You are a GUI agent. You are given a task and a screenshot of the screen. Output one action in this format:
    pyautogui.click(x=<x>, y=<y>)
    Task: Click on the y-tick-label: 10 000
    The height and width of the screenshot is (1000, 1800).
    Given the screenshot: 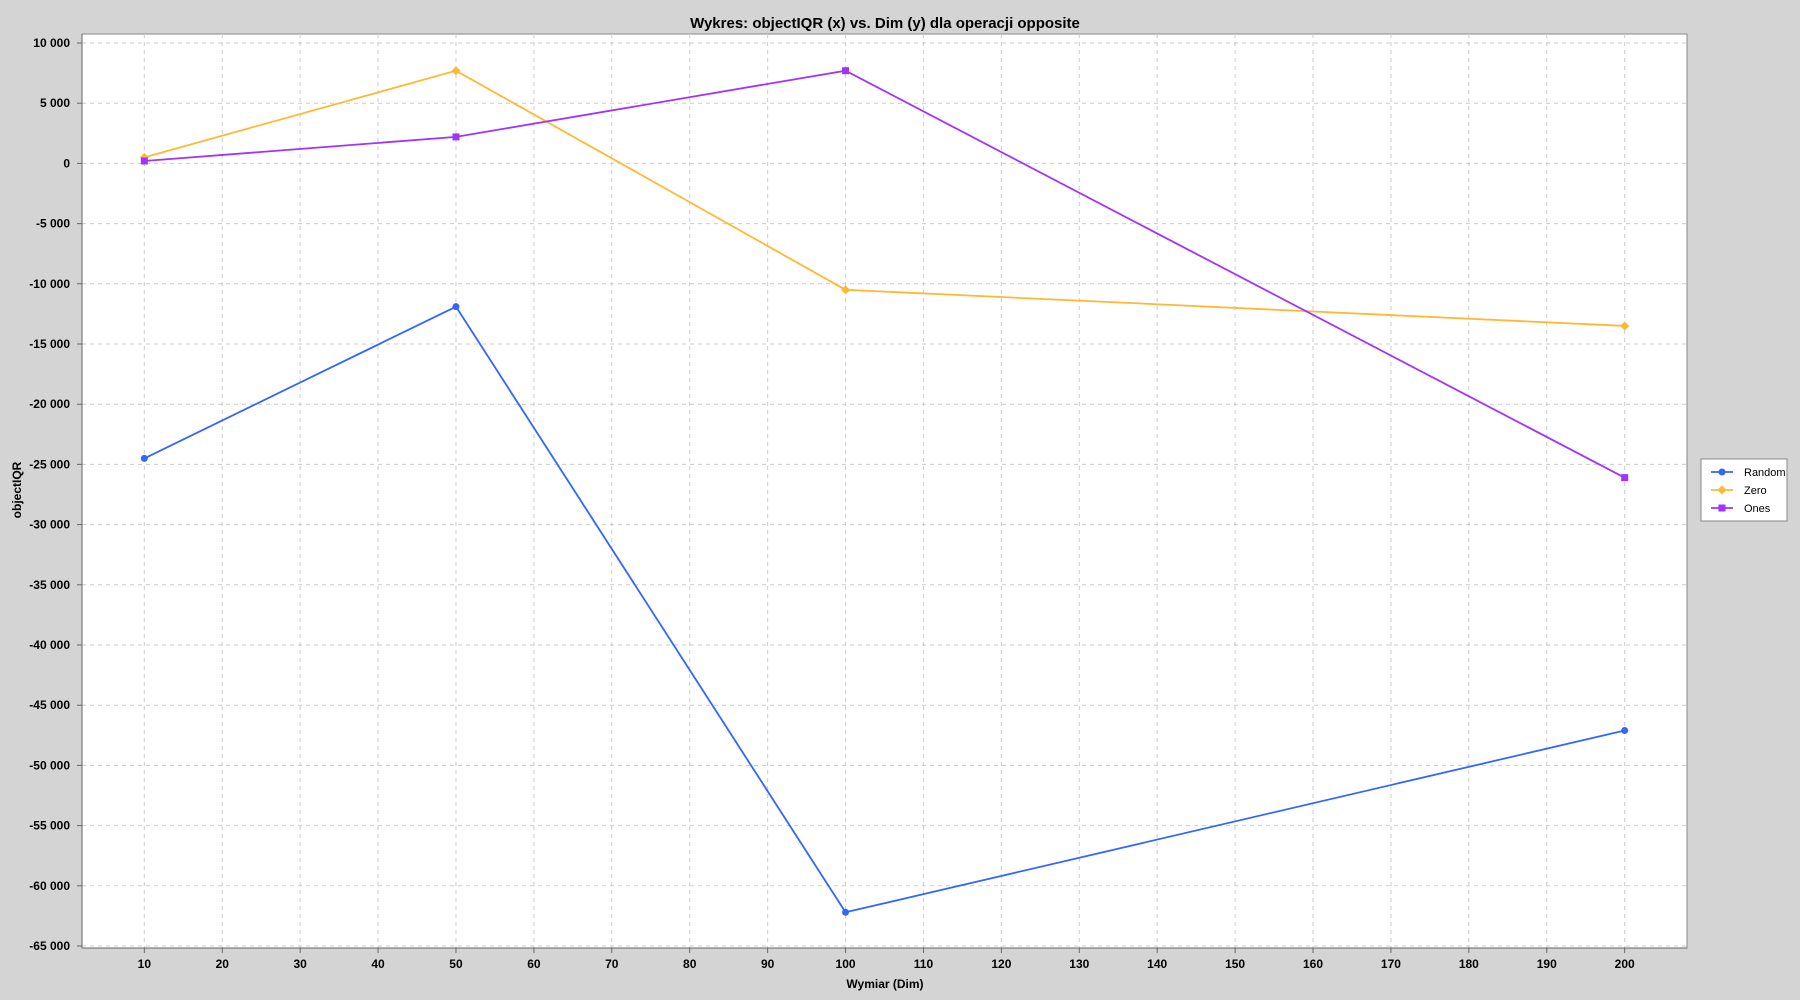 What is the action you would take?
    pyautogui.click(x=51, y=43)
    